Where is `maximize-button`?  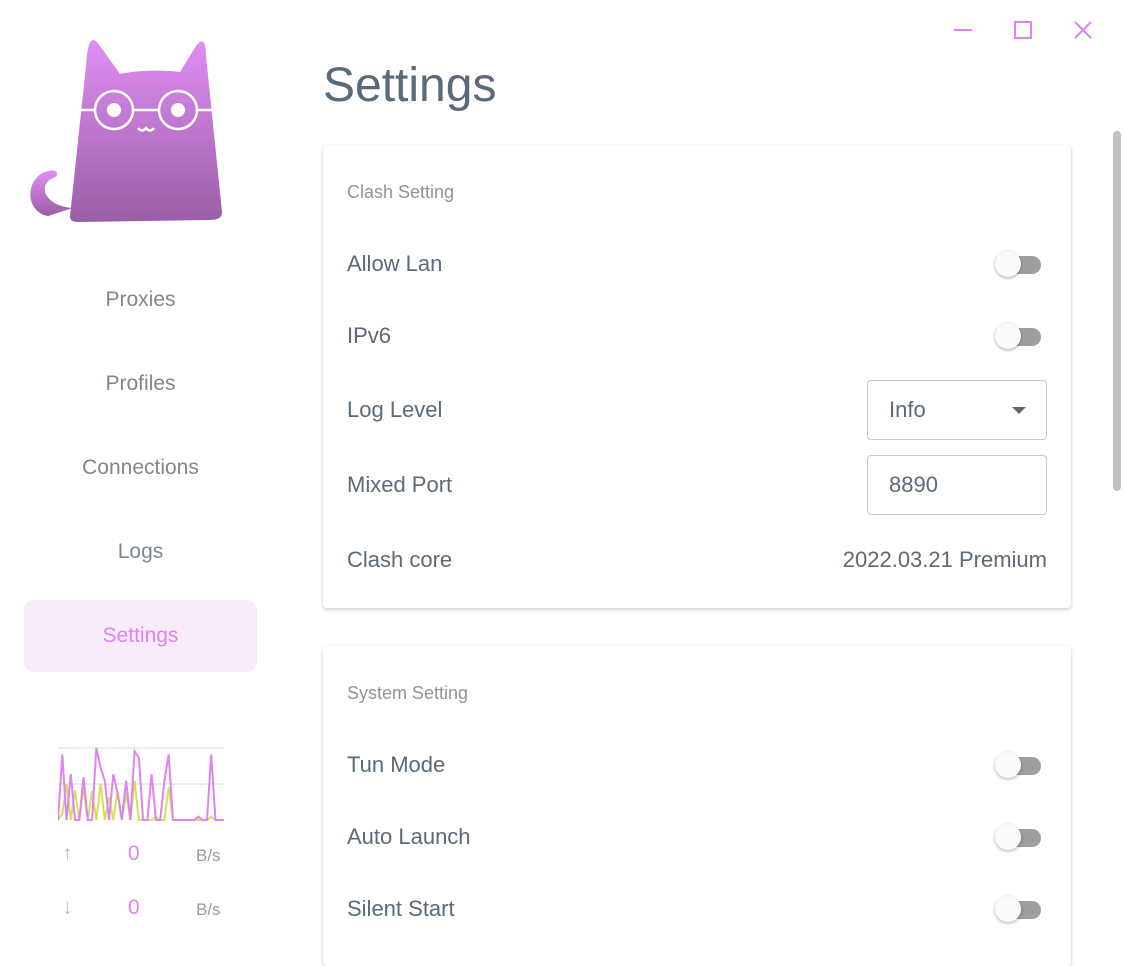
maximize-button is located at coordinates (1023, 30).